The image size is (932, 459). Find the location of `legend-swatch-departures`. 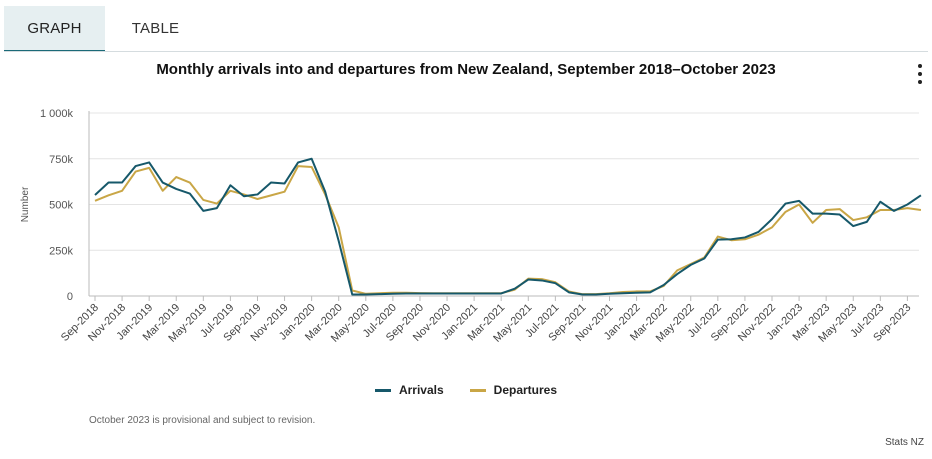

legend-swatch-departures is located at coordinates (477, 390).